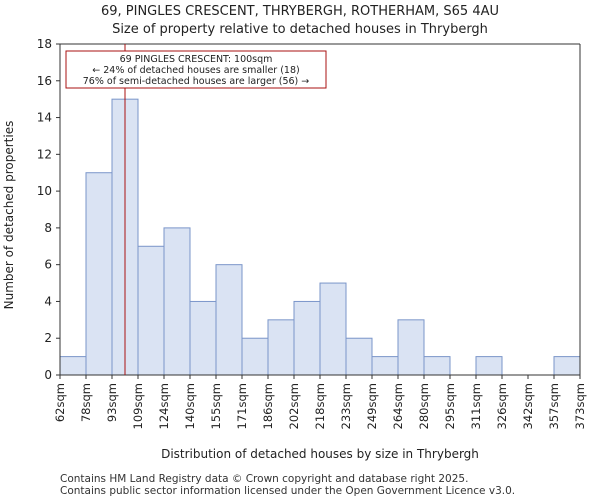 The width and height of the screenshot is (600, 500). Describe the element at coordinates (48, 301) in the screenshot. I see `y-tick-label: 4` at that location.